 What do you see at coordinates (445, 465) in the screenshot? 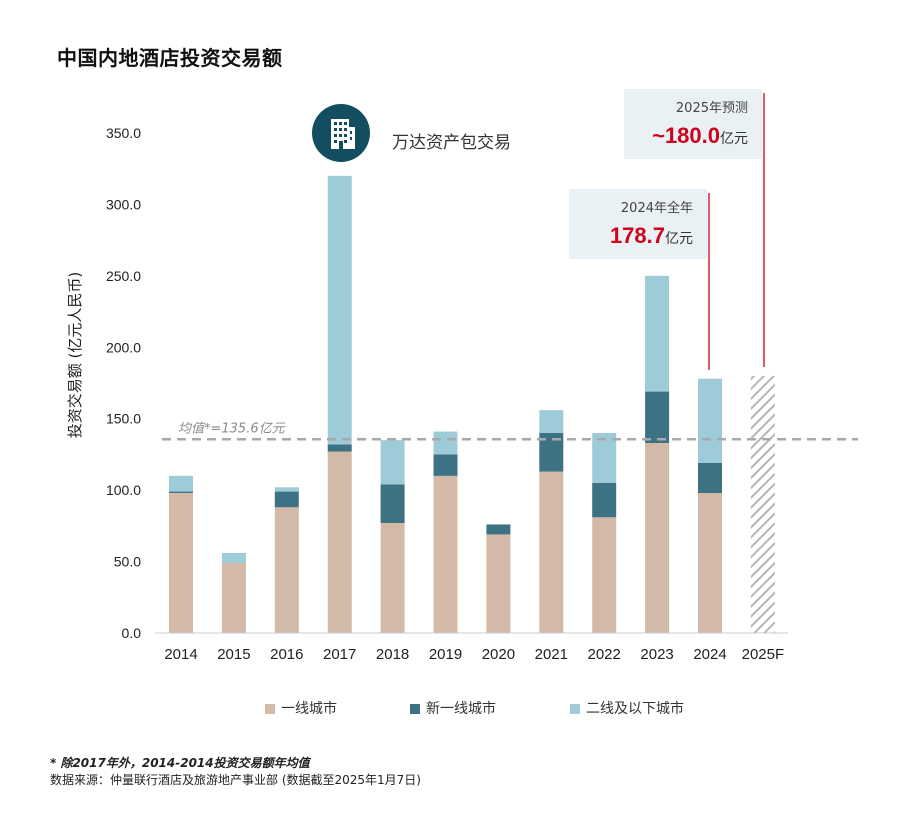
I see `bar-new-tier1-2019` at bounding box center [445, 465].